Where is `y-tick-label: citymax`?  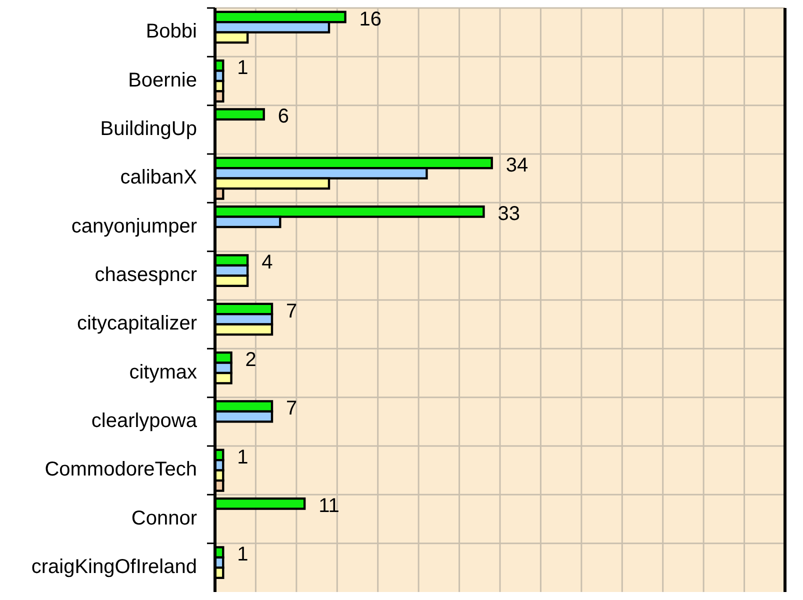 y-tick-label: citymax is located at coordinates (163, 372).